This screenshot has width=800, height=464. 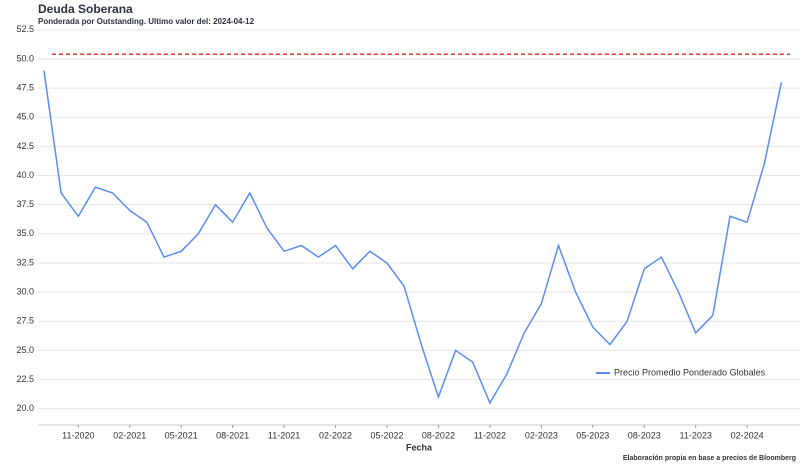 What do you see at coordinates (78, 435) in the screenshot?
I see `x-tick-label: 11-2020` at bounding box center [78, 435].